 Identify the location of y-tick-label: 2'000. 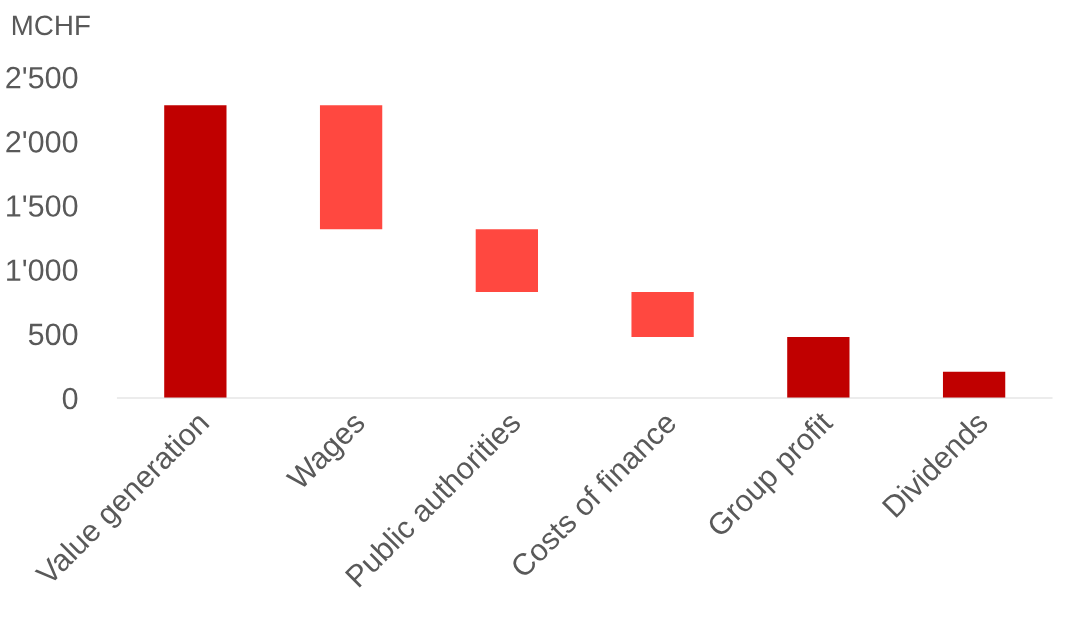
(42, 142).